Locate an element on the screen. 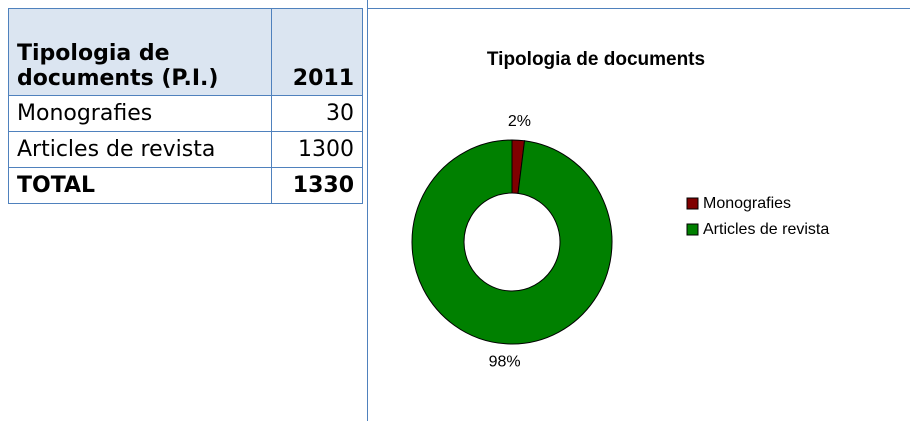 This screenshot has height=421, width=910. data-label: 98% is located at coordinates (505, 361).